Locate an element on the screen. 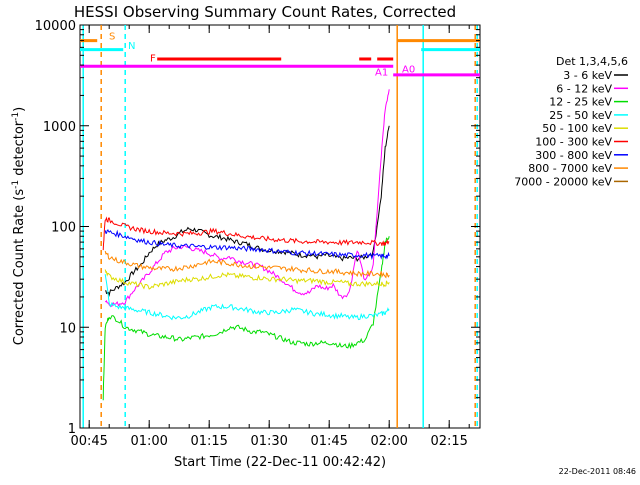  x-tick-label-3: 01:30 is located at coordinates (268, 441).